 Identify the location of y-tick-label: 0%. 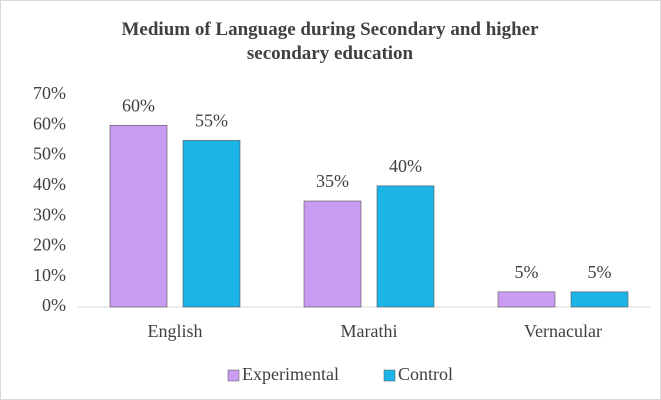
(54, 305).